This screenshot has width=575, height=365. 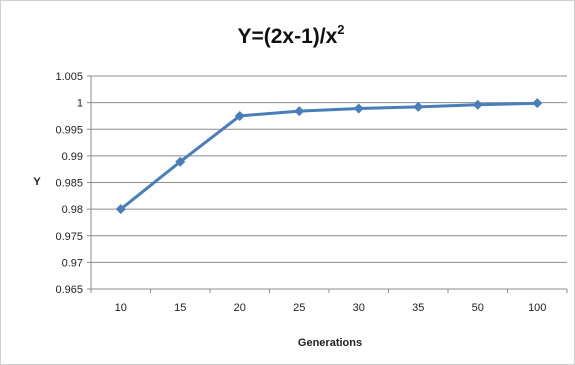 What do you see at coordinates (180, 308) in the screenshot?
I see `x-tick-label: 15` at bounding box center [180, 308].